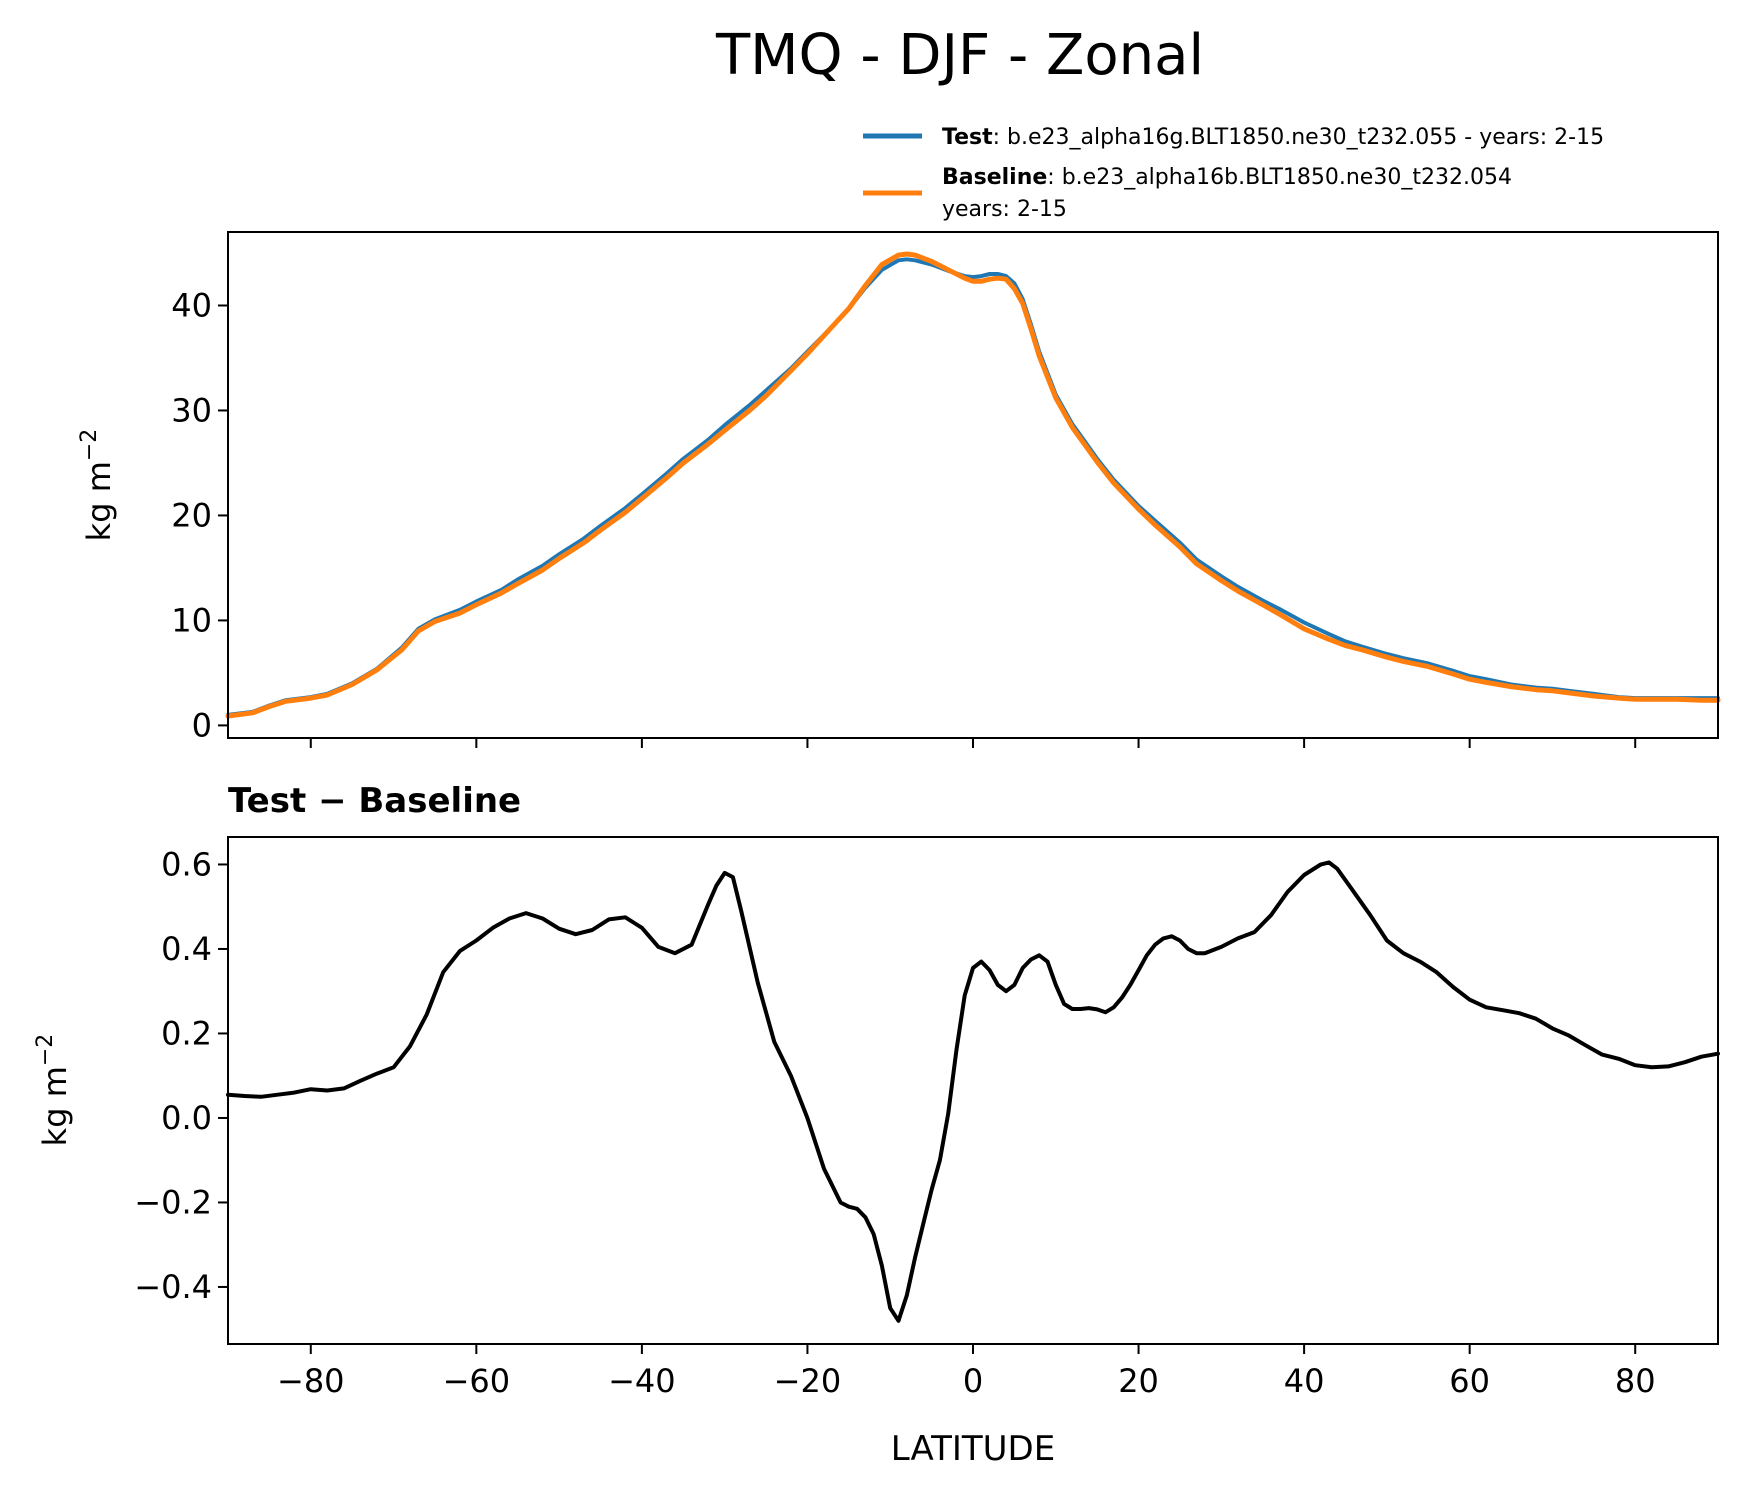 This screenshot has height=1496, width=1745. Describe the element at coordinates (808, 1381) in the screenshot. I see `bottom-xtick-label: −20` at that location.